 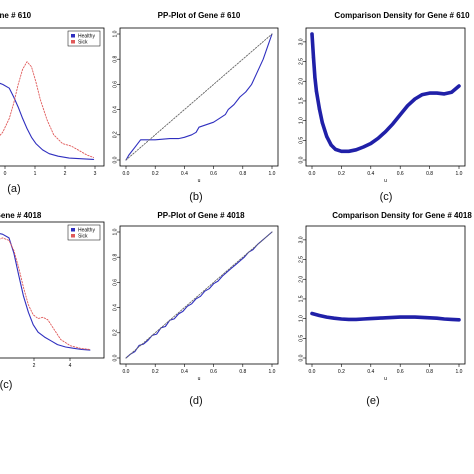 What do you see at coordinates (195, 401) in the screenshot?
I see `panel-label: (d)` at bounding box center [195, 401].